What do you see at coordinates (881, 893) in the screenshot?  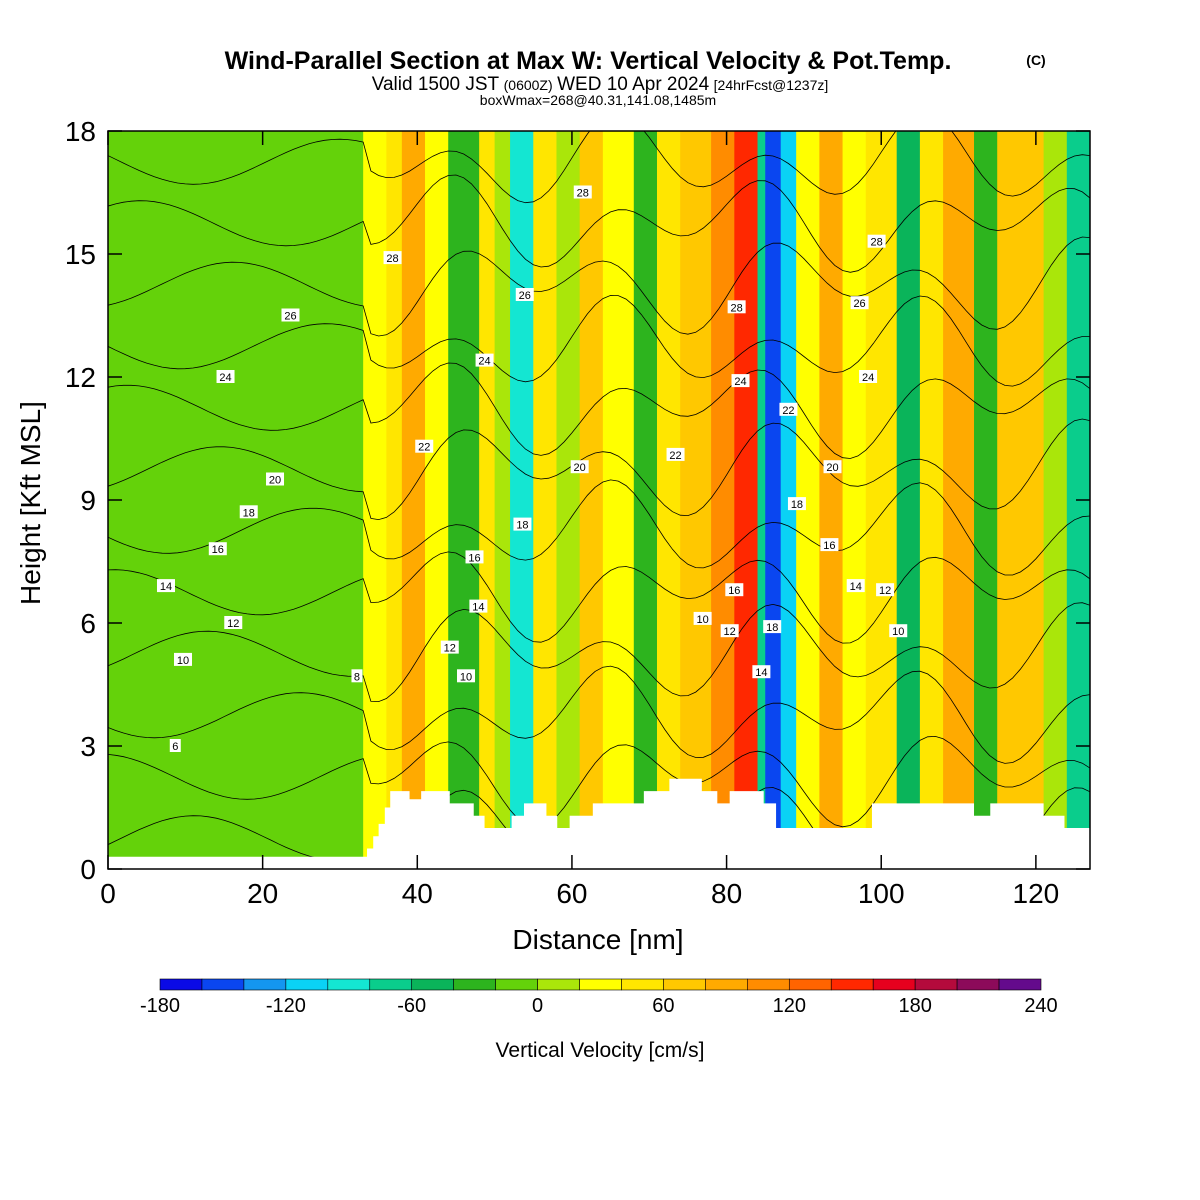 I see `x-tick-label: 100` at bounding box center [881, 893].